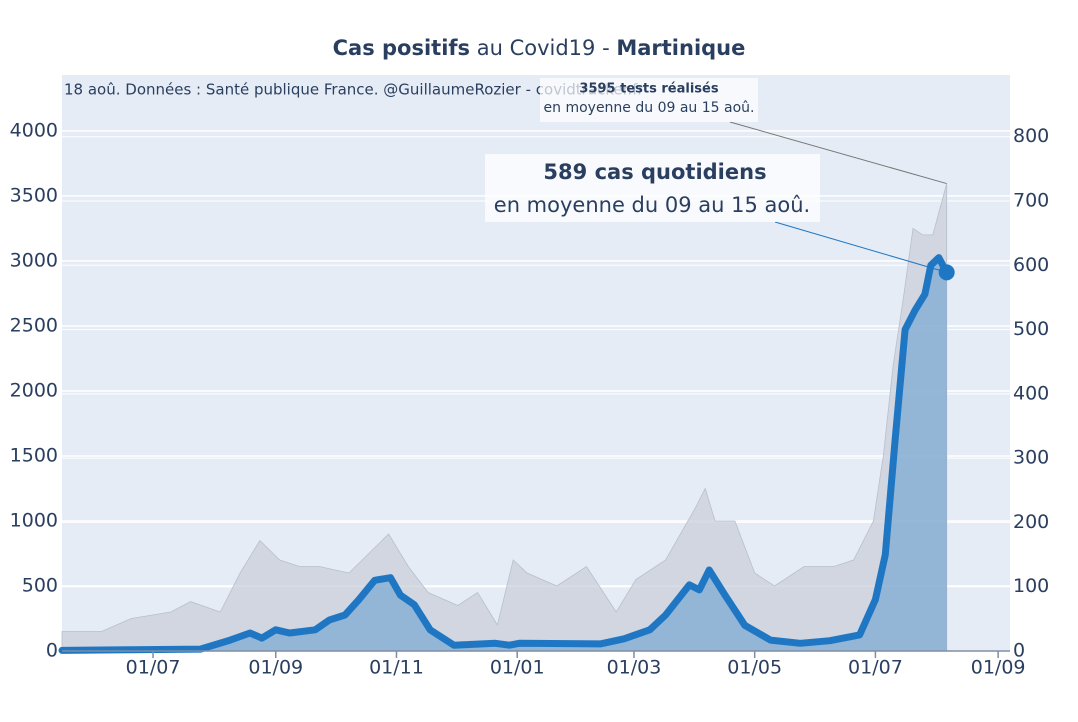 Image resolution: width=1078 pixels, height=722 pixels. What do you see at coordinates (634, 668) in the screenshot?
I see `x-tick-label: 01/03` at bounding box center [634, 668].